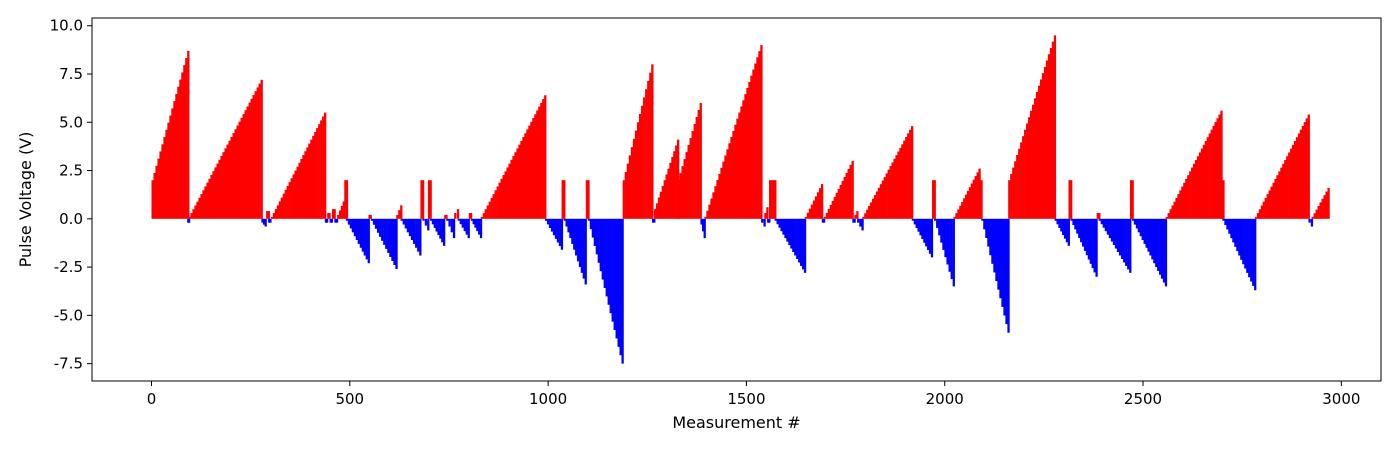 This screenshot has height=450, width=1400. I want to click on x-tick-label: 2500, so click(1143, 399).